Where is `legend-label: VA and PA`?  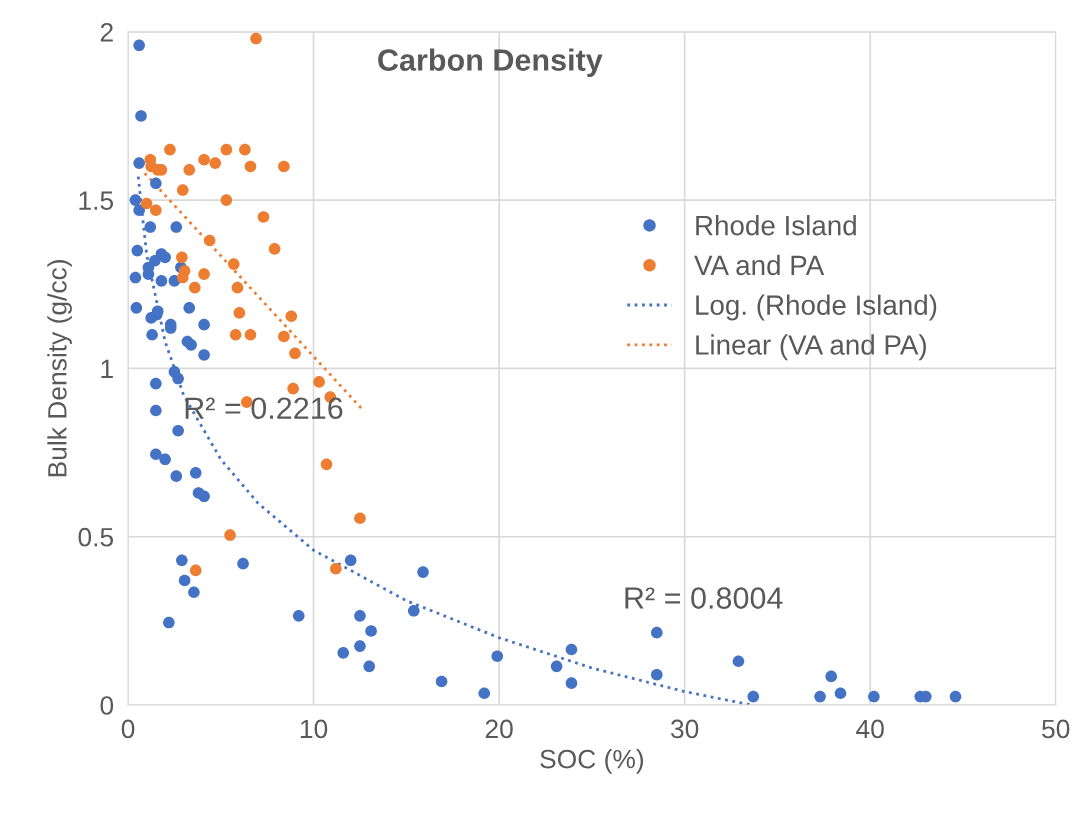
legend-label: VA and PA is located at coordinates (759, 265).